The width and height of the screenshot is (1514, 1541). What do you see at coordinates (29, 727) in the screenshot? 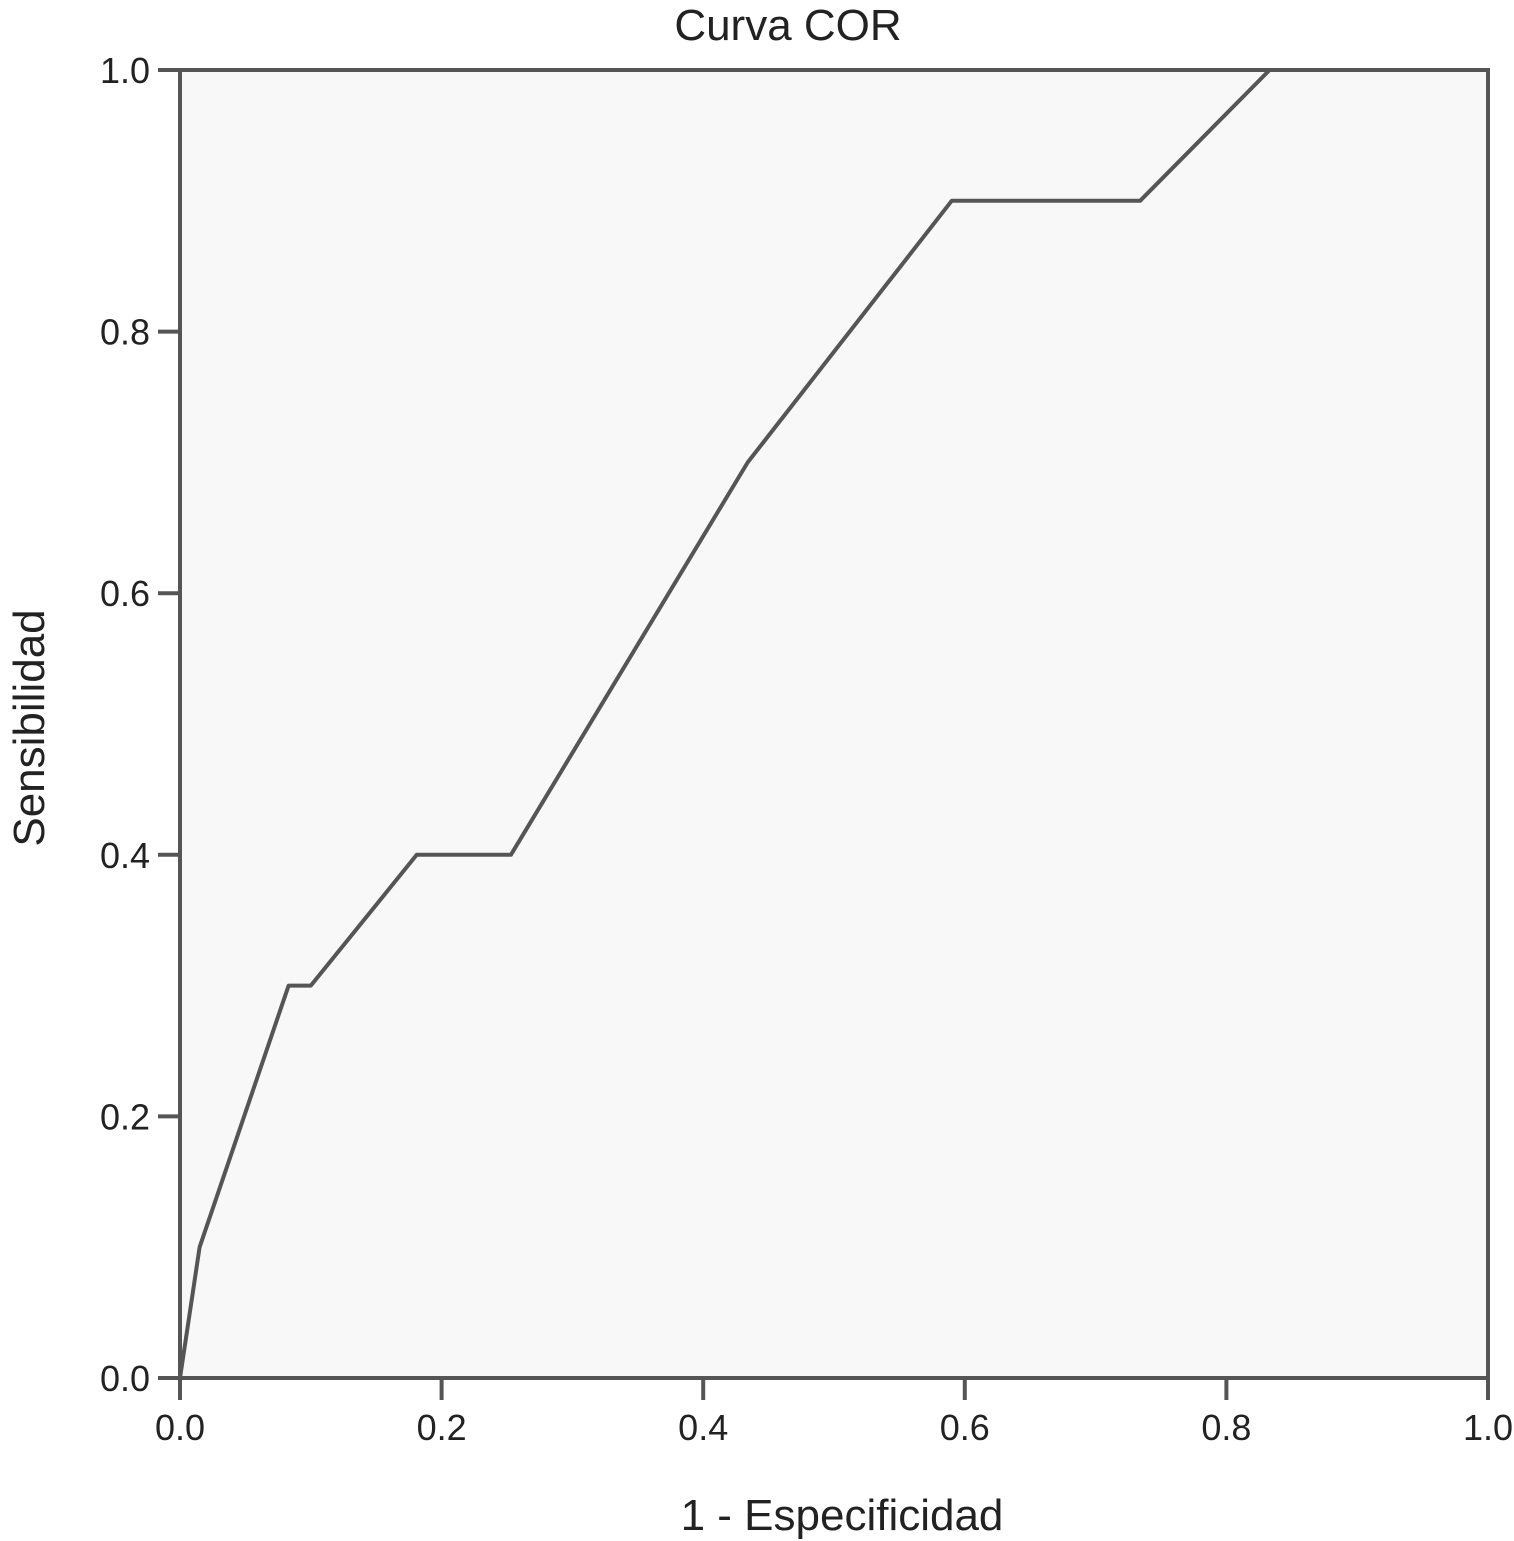
I see `y-axis-label: Sensibilidad` at bounding box center [29, 727].